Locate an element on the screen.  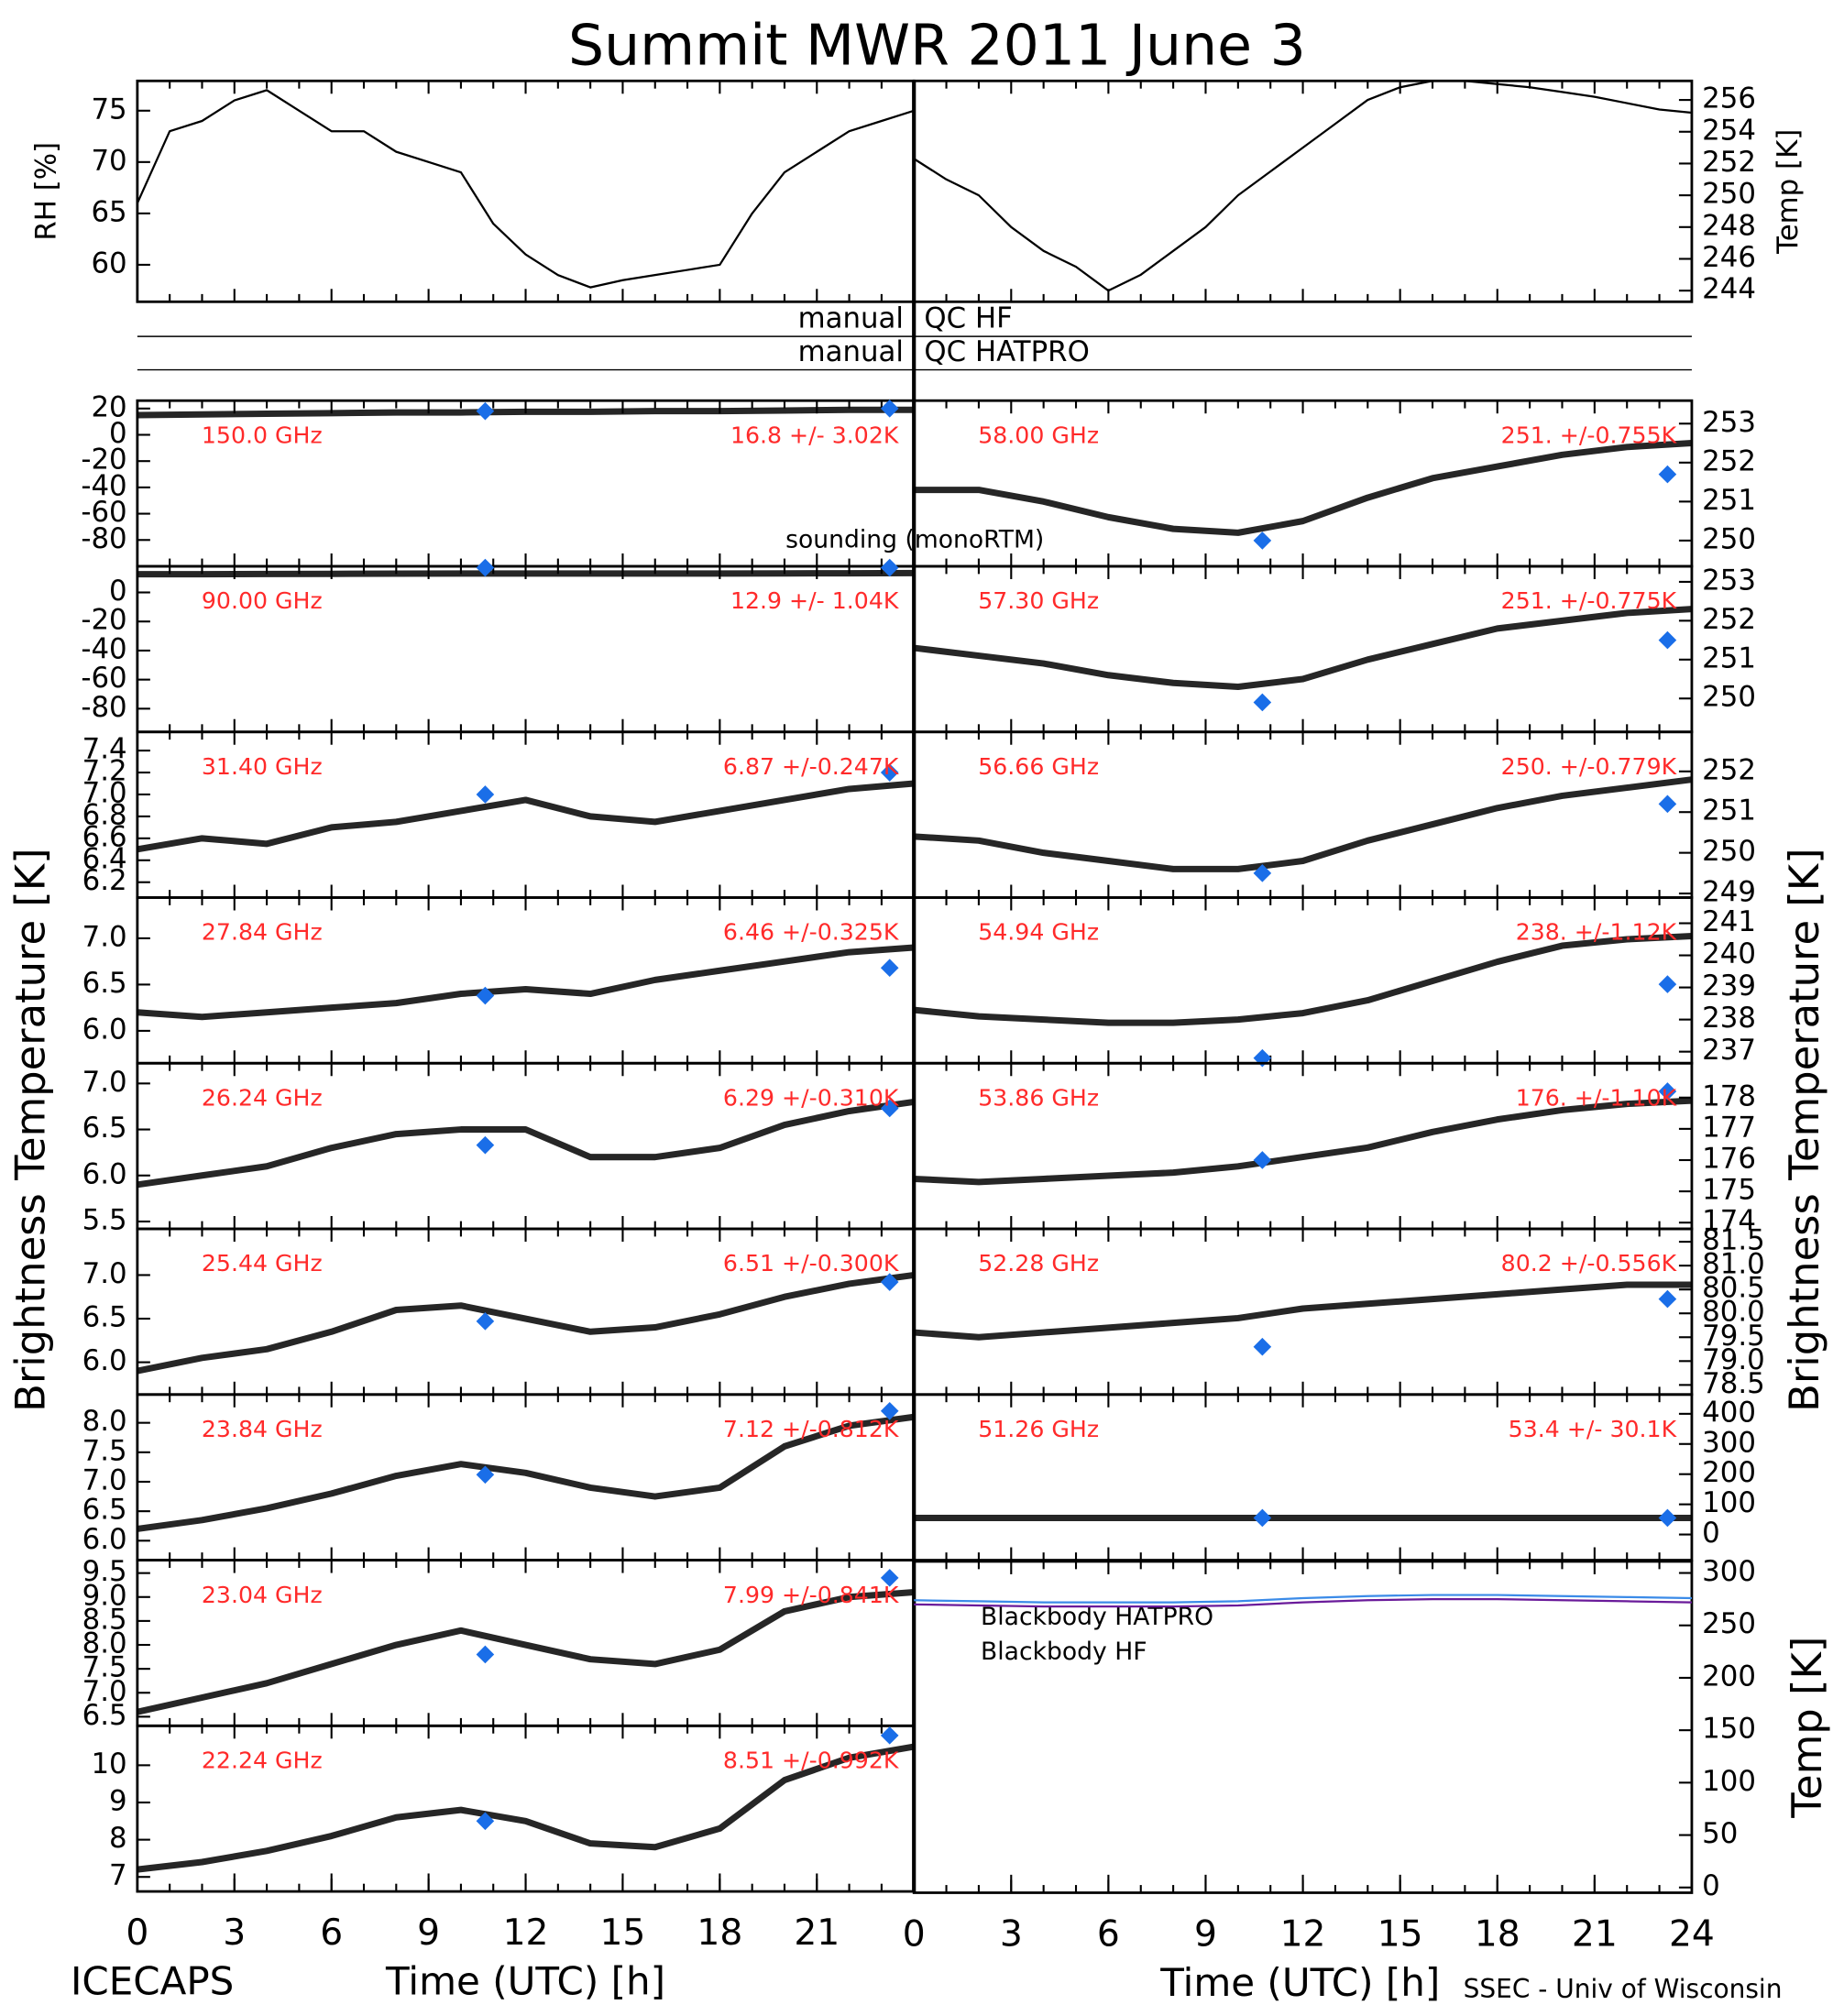
y-tick-label: 249 is located at coordinates (1729, 892).